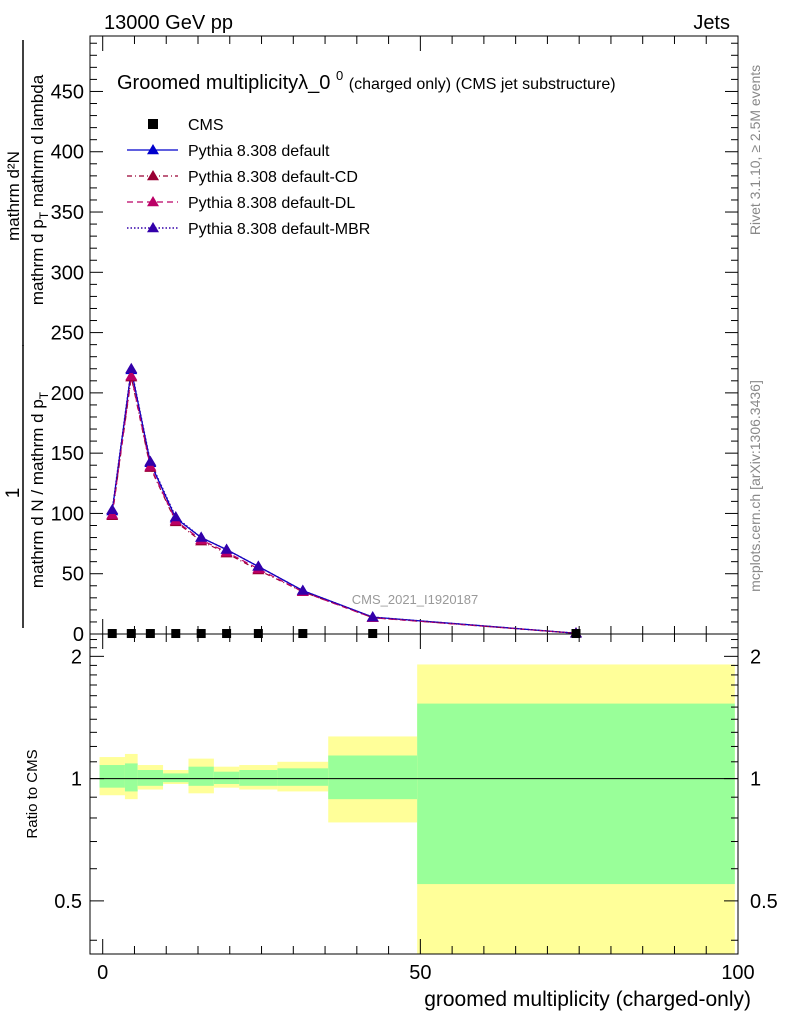 The width and height of the screenshot is (786, 1029). Describe the element at coordinates (67, 273) in the screenshot. I see `main-y-tick-label: 300` at that location.